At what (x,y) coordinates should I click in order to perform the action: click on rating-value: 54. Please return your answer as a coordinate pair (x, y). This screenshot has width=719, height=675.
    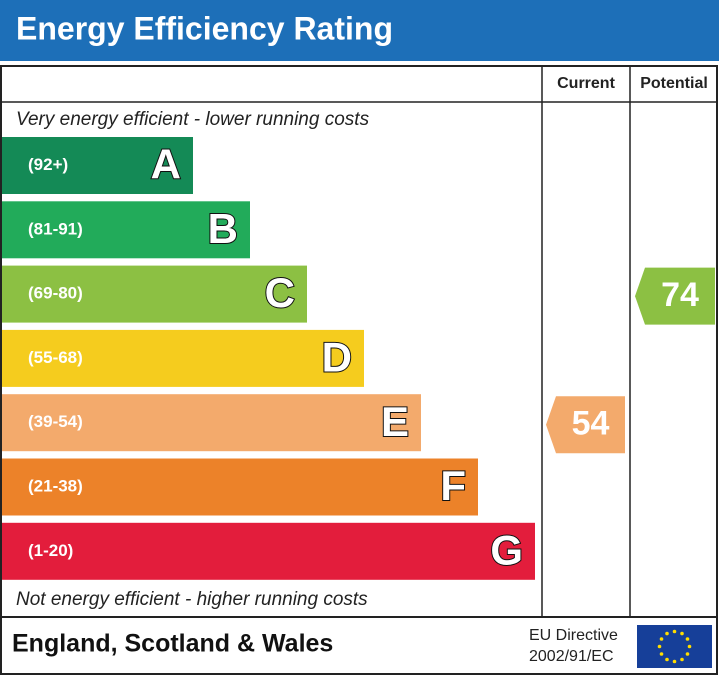
    Looking at the image, I should click on (591, 424).